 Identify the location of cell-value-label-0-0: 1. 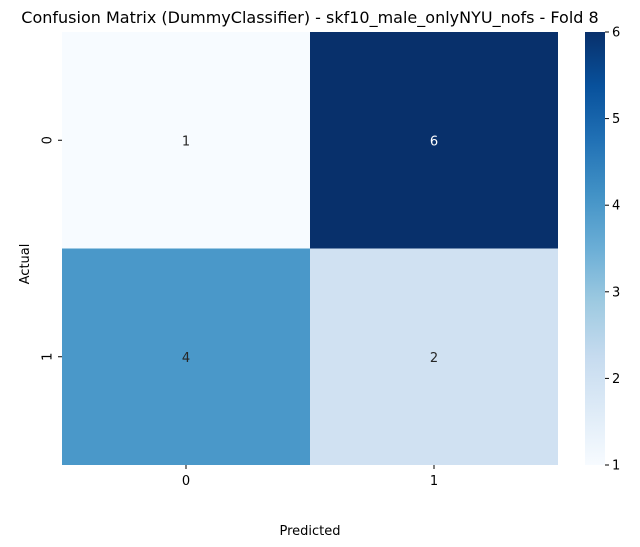
(186, 141).